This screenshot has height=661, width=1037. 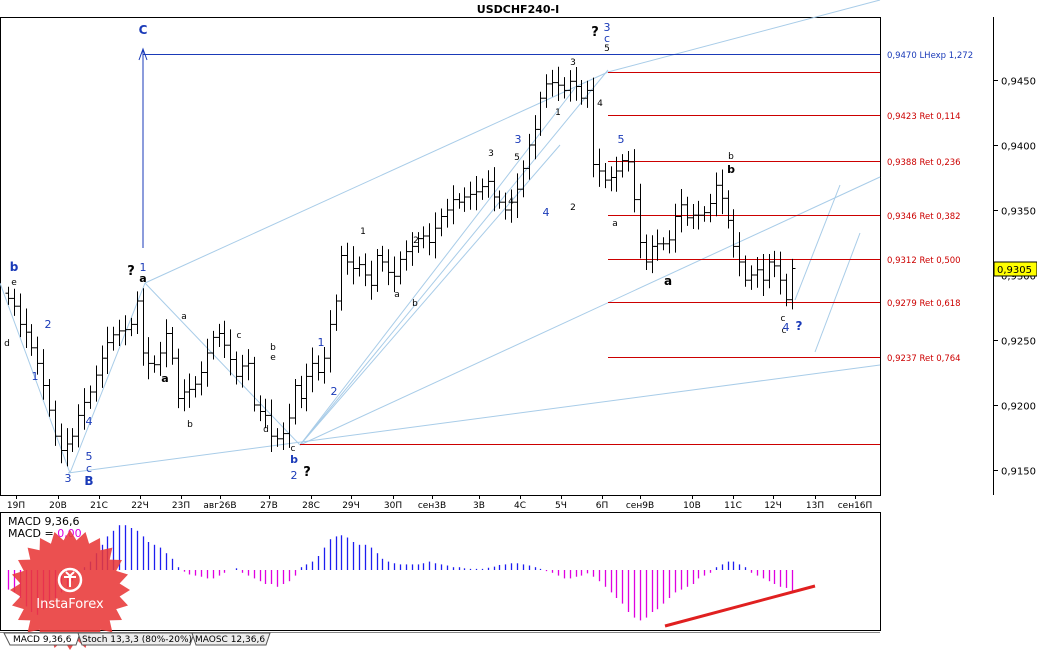 I want to click on y-tick-label: 0,9150, so click(x=1018, y=472).